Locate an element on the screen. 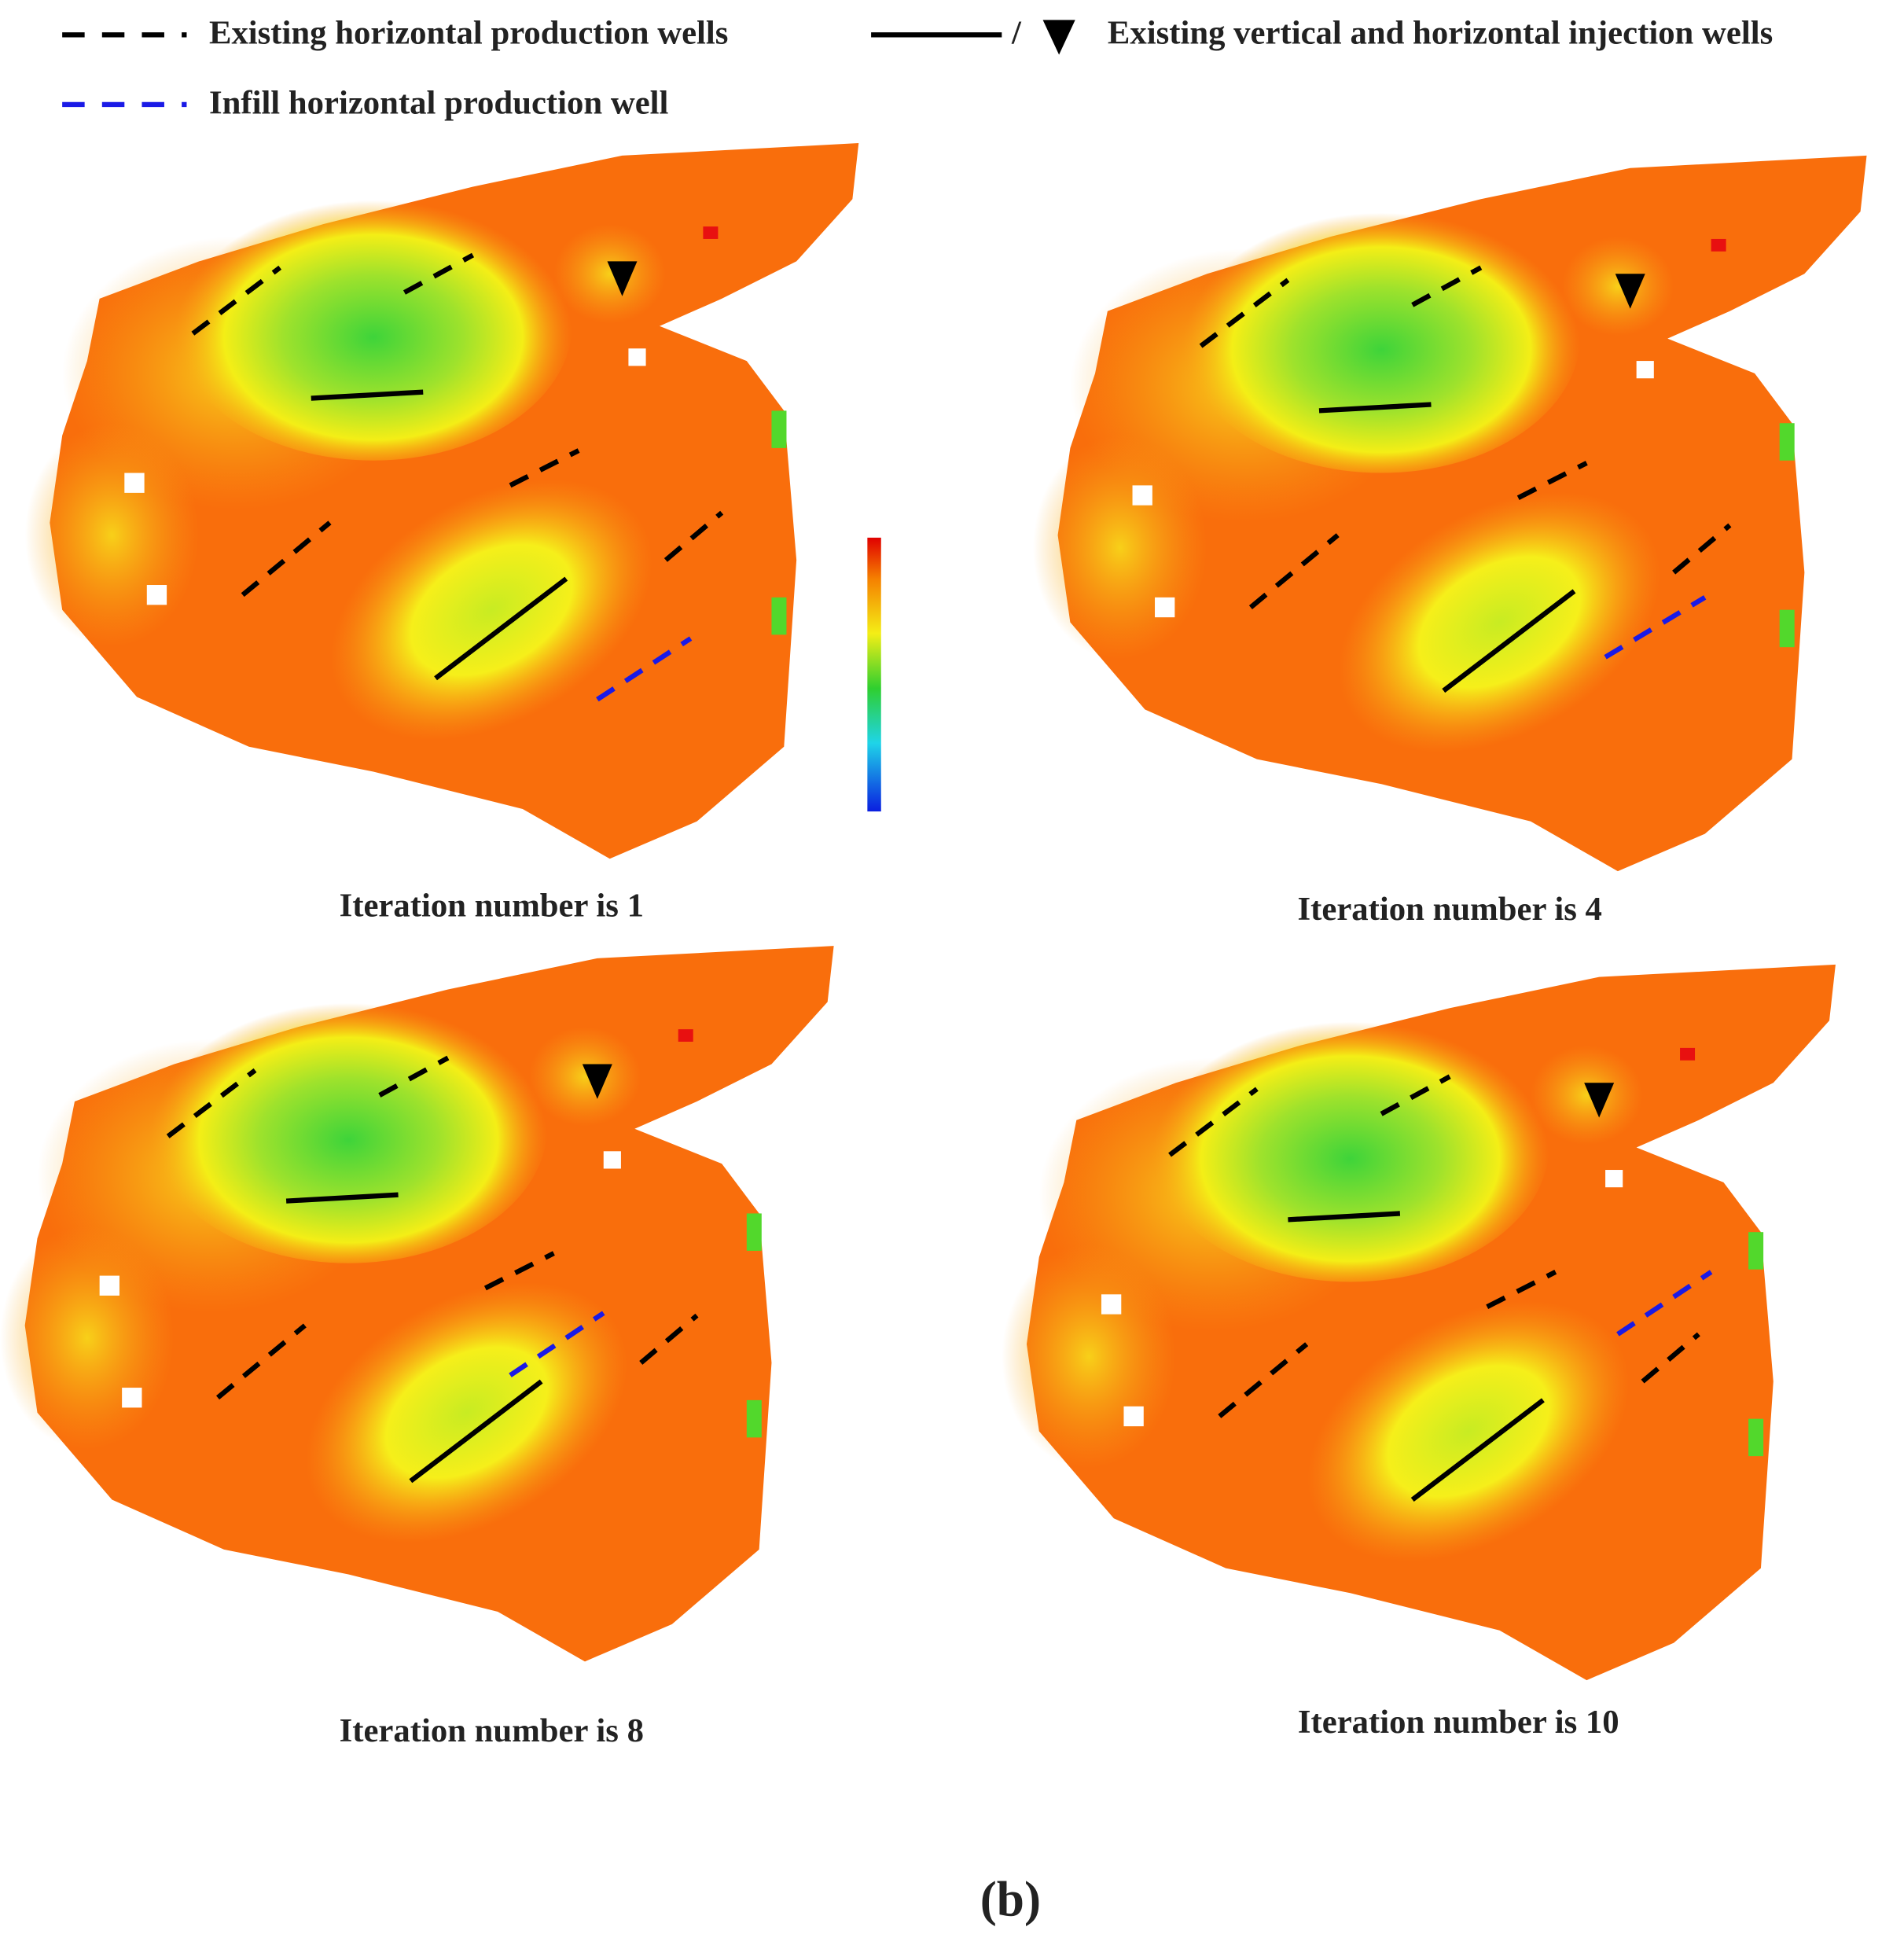  panel-caption: Iteration number is 1 is located at coordinates (492, 905).